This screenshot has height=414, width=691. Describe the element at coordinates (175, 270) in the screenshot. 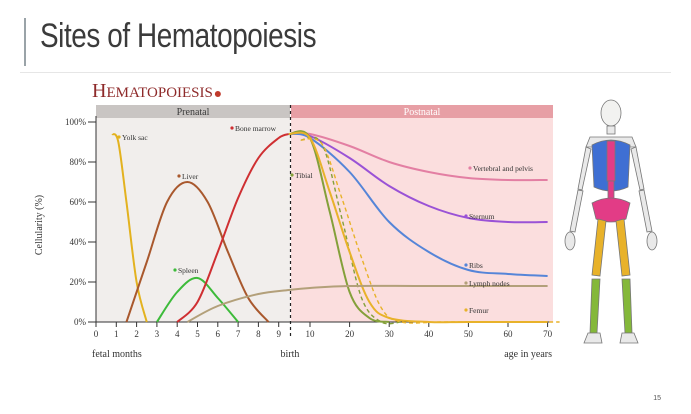

I see `label-dot-spleen` at that location.